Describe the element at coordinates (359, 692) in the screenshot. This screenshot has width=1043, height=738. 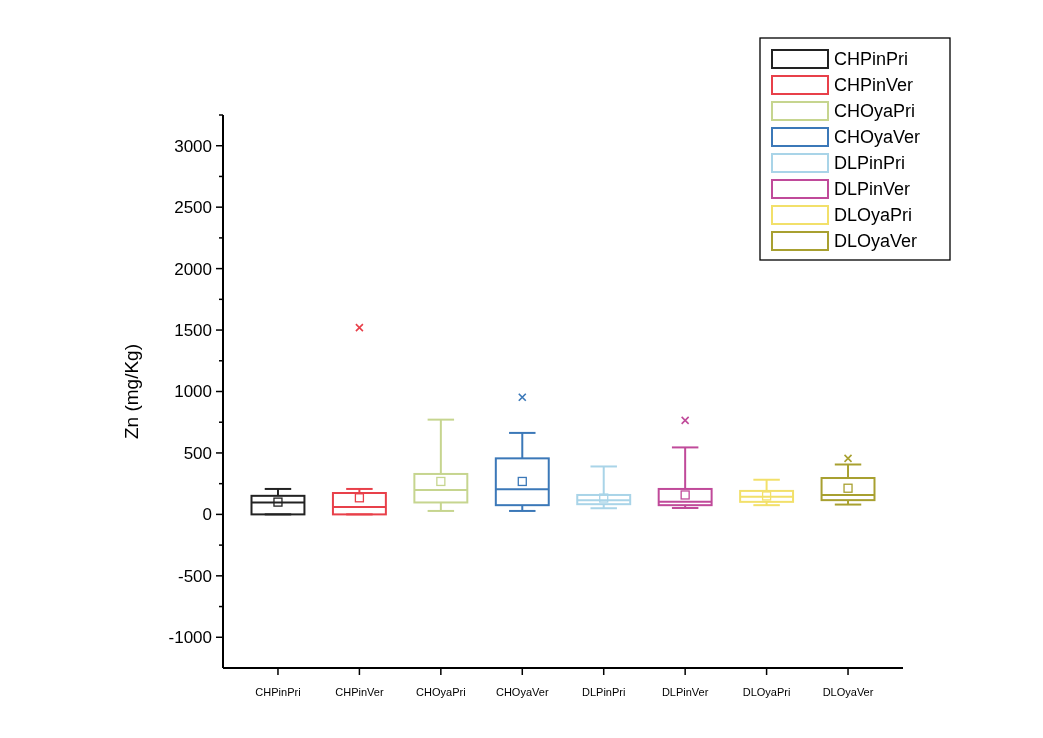
I see `x-tick-label: CHPinVer` at that location.